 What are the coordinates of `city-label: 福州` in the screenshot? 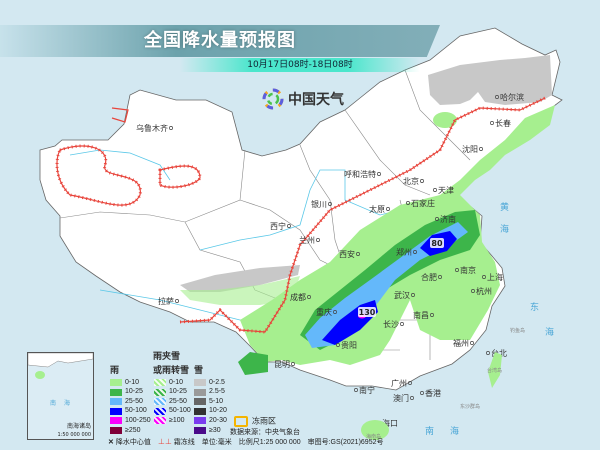 It's located at (461, 343).